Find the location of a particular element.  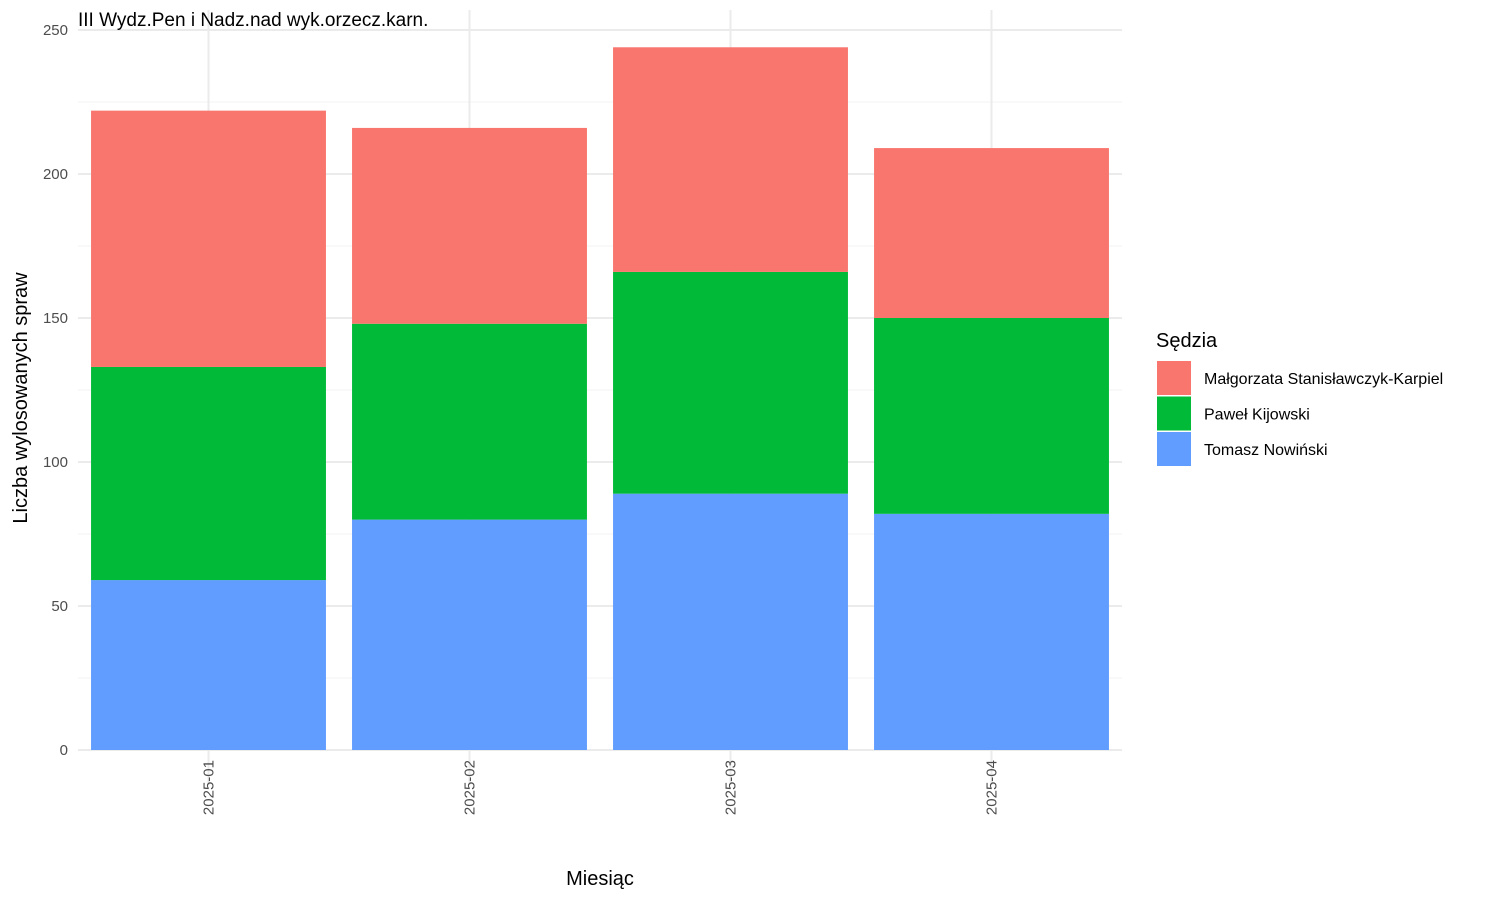

y-tick-label: 200 is located at coordinates (55, 174).